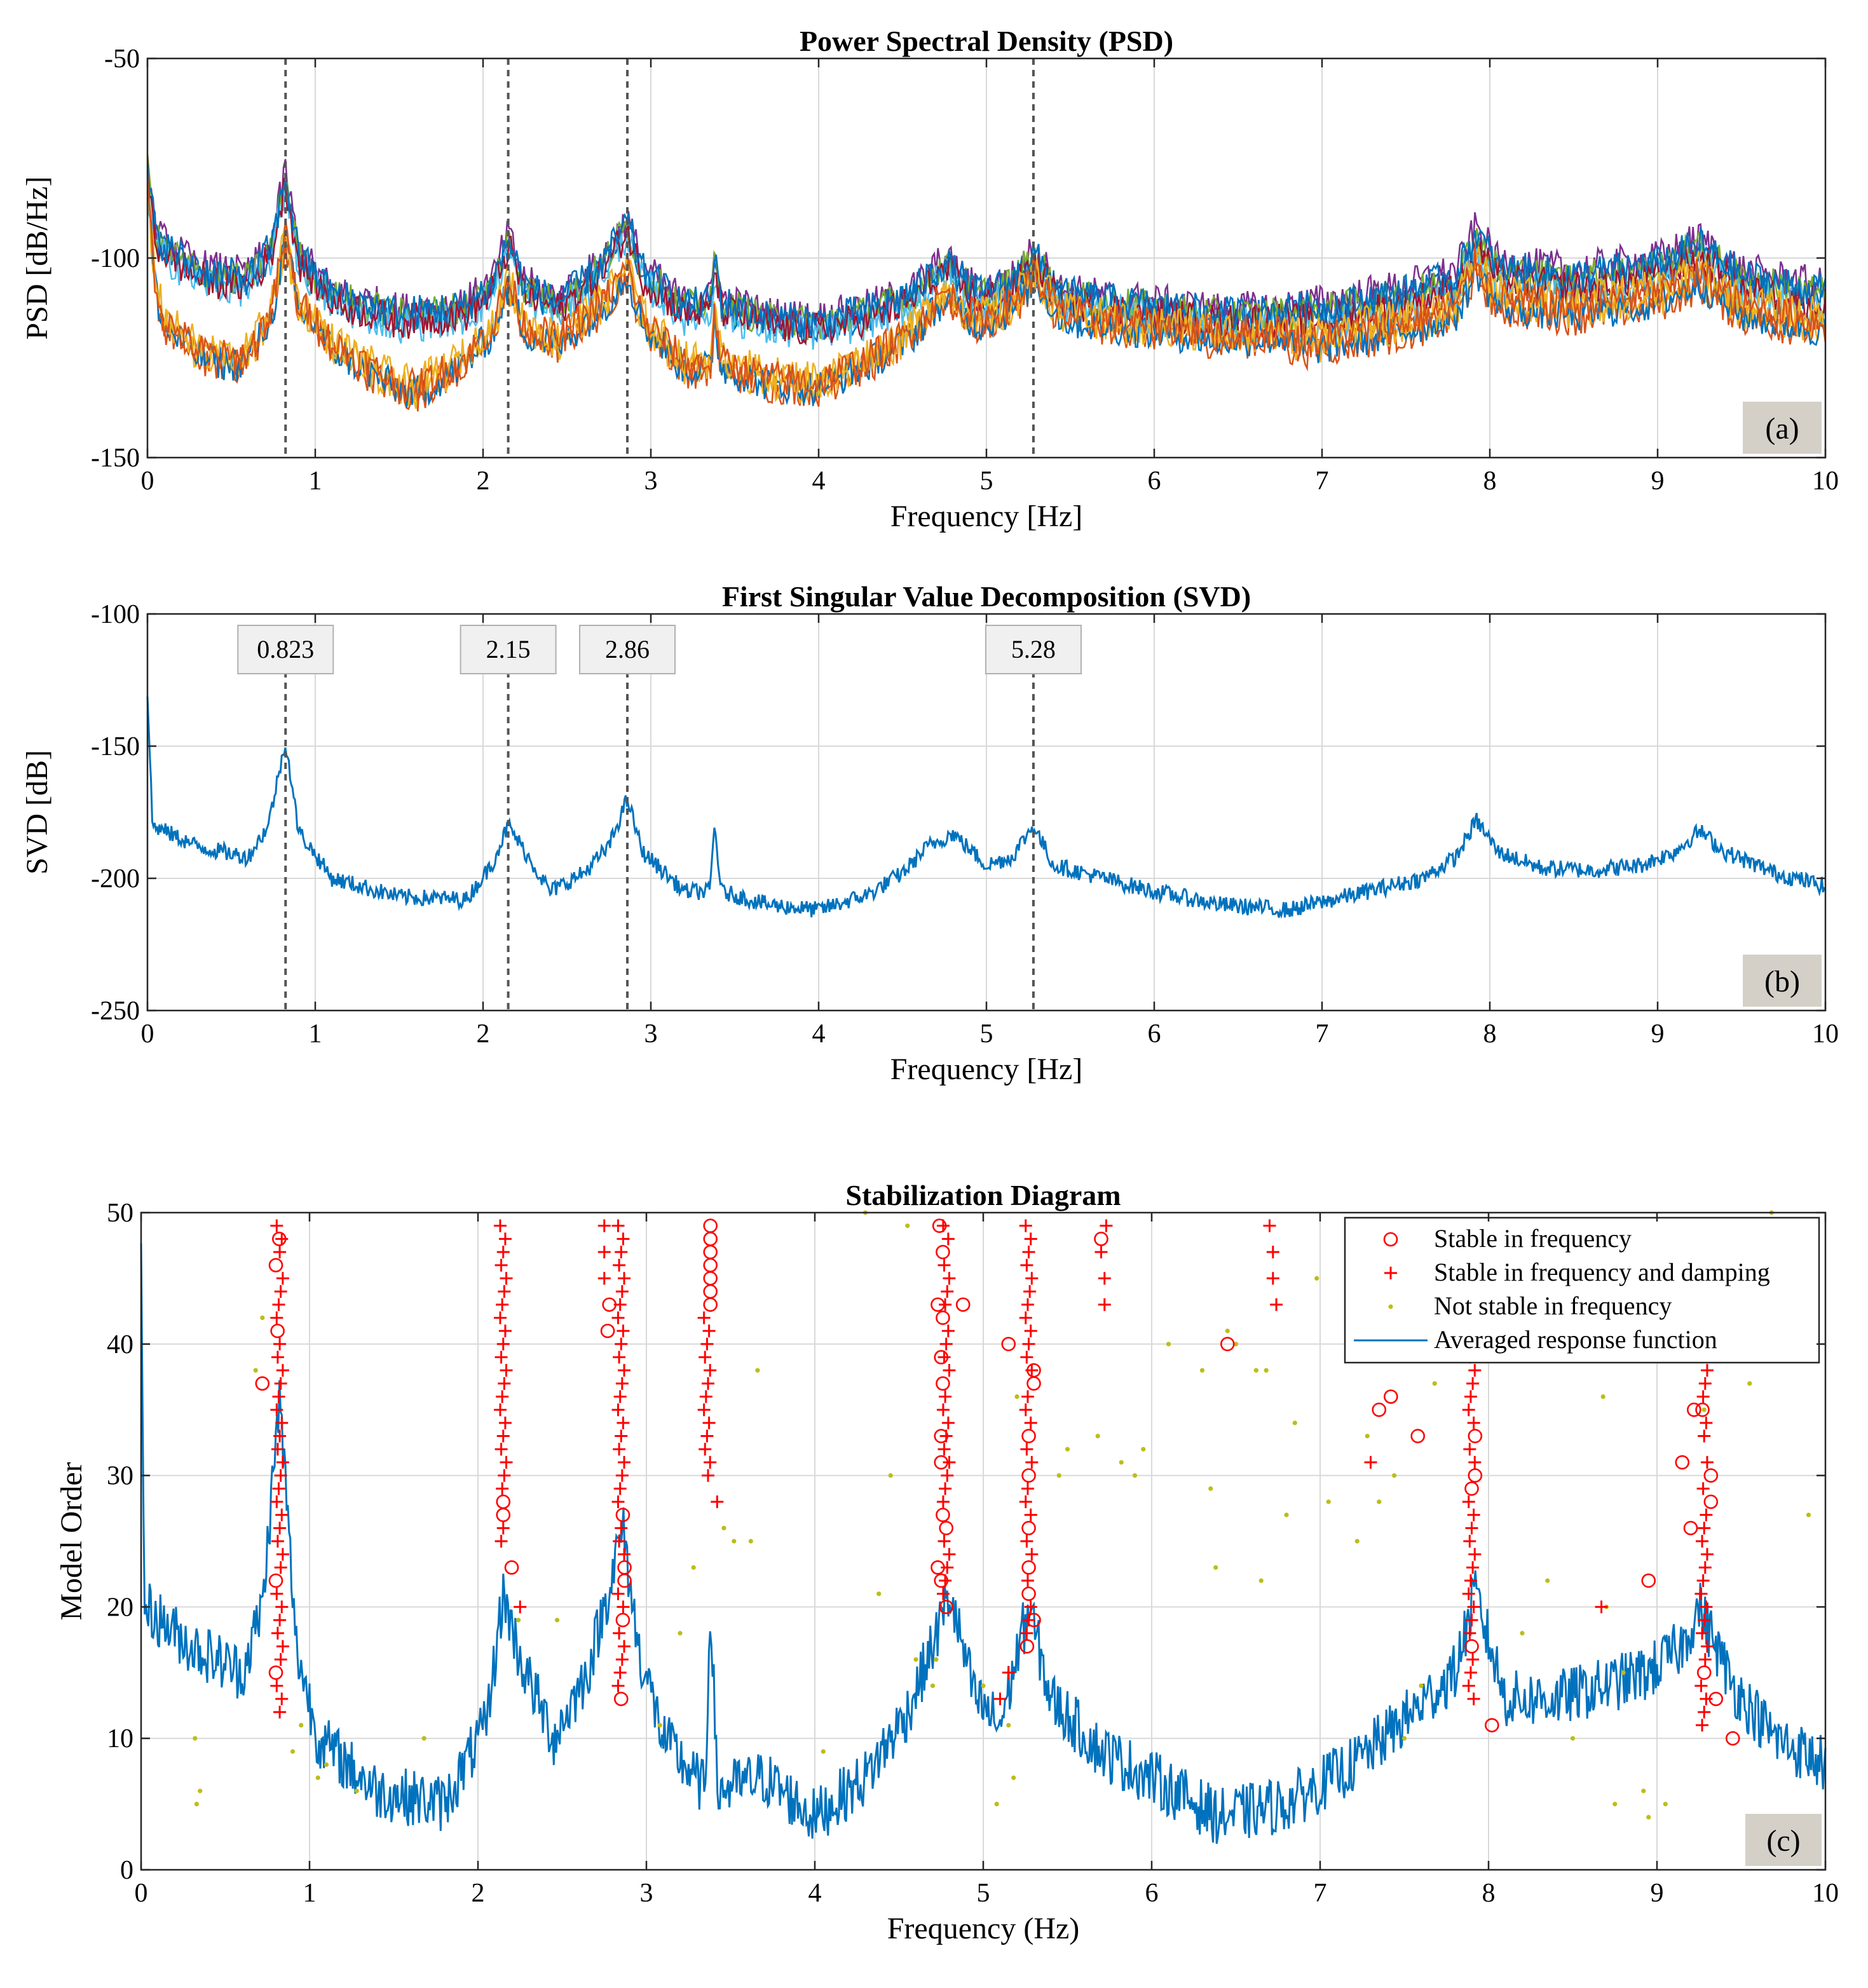  I want to click on x-tick-label: 3, so click(651, 481).